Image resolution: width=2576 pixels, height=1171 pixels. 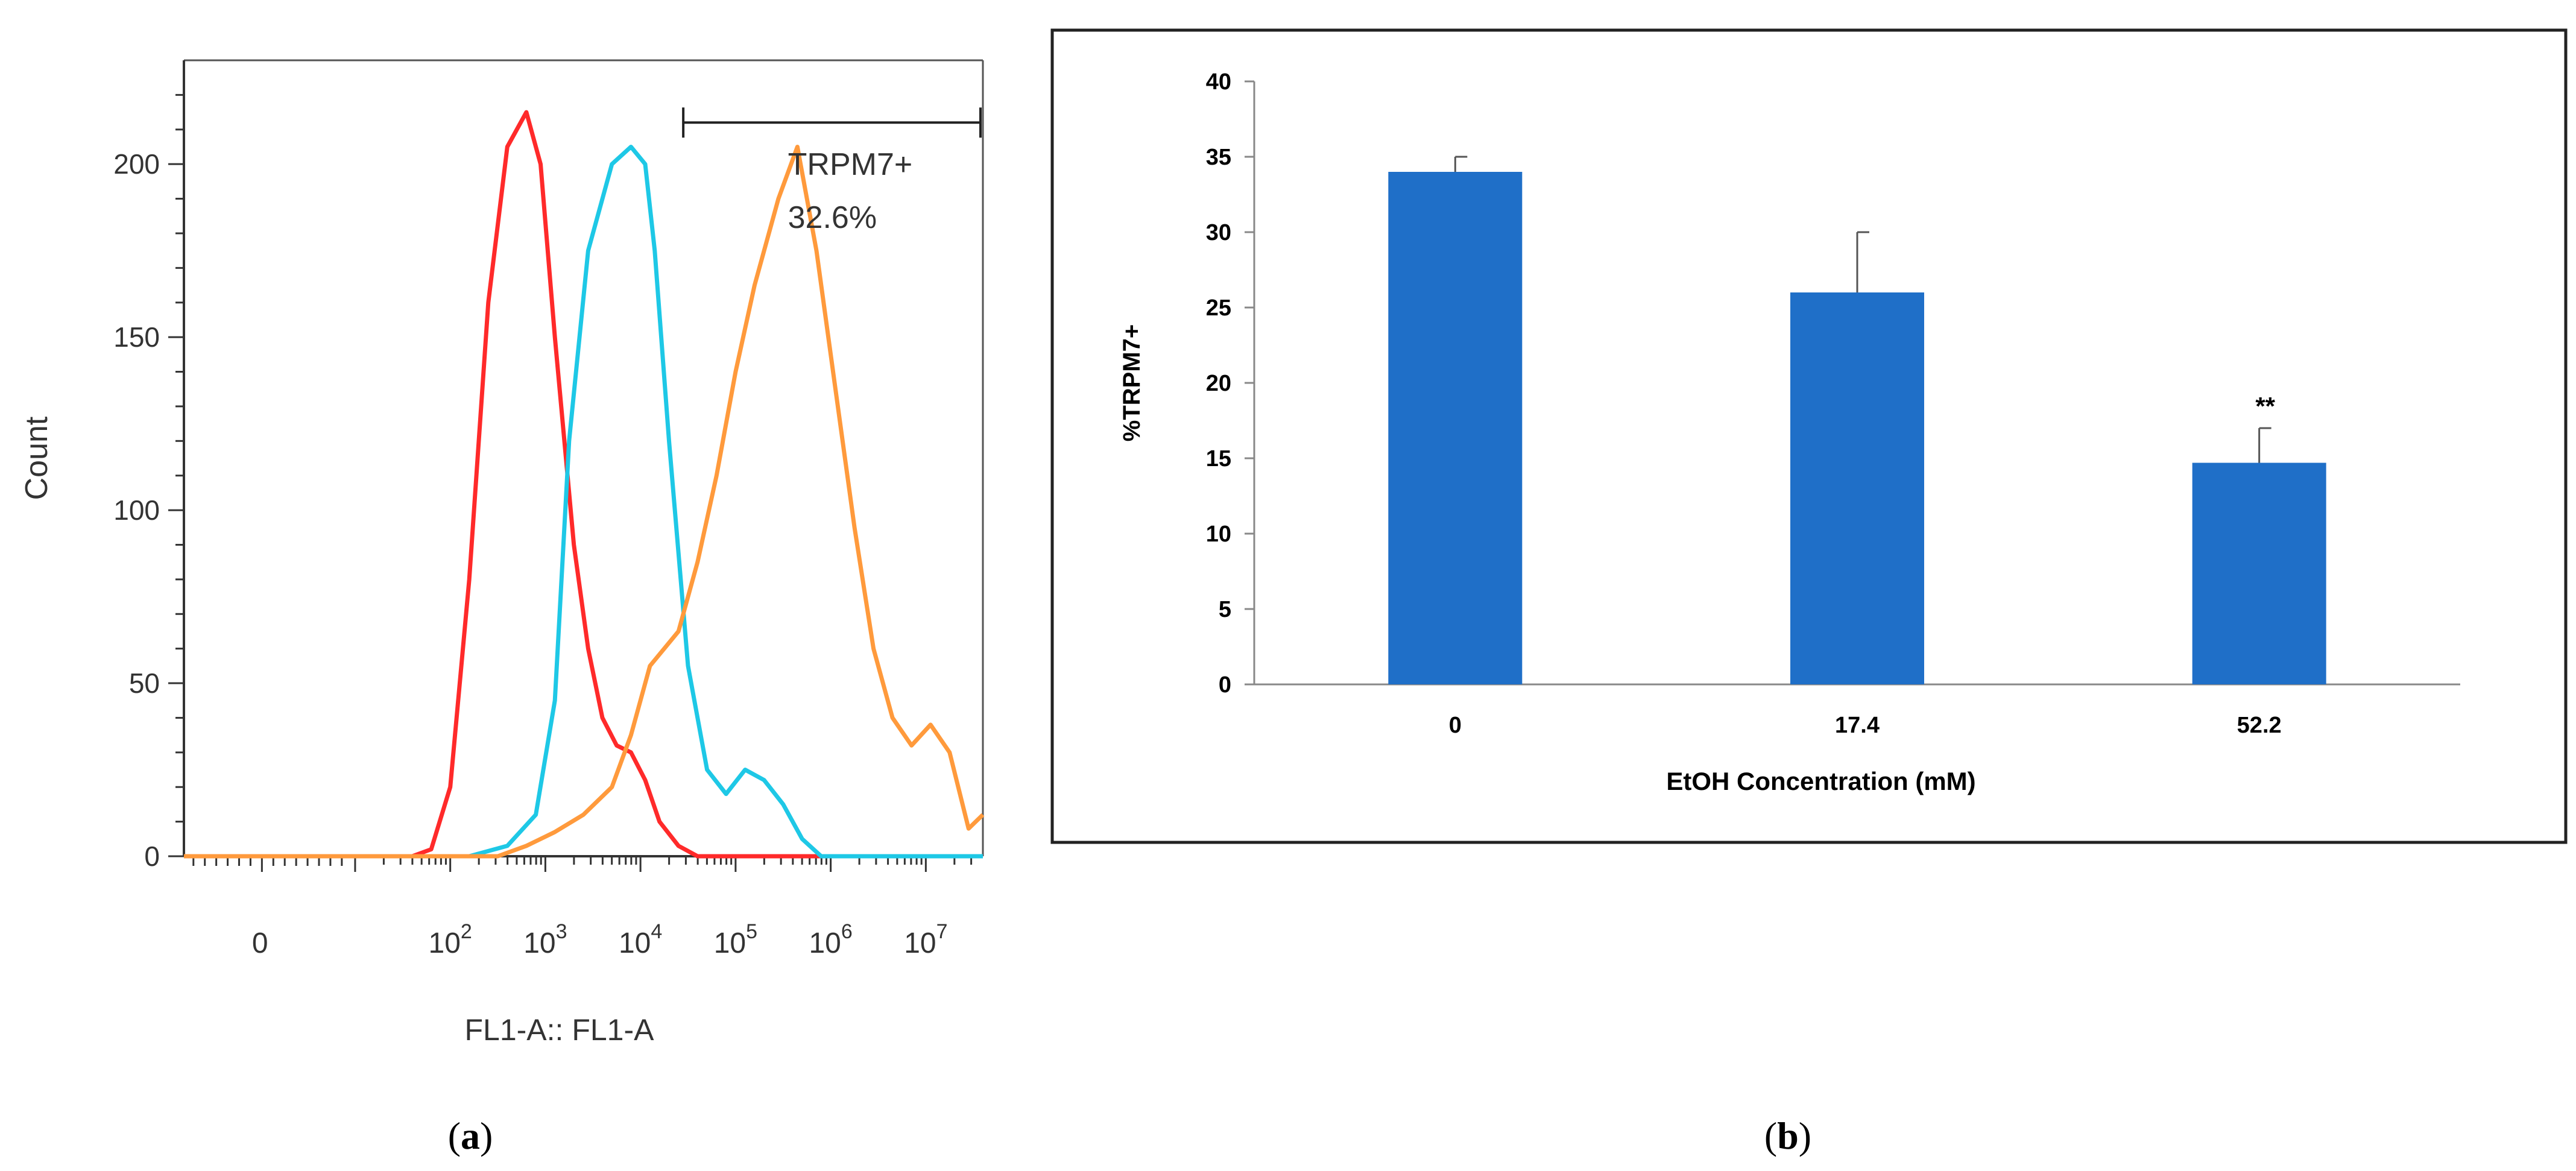 I want to click on y-tick-label: 40, so click(x=1218, y=82).